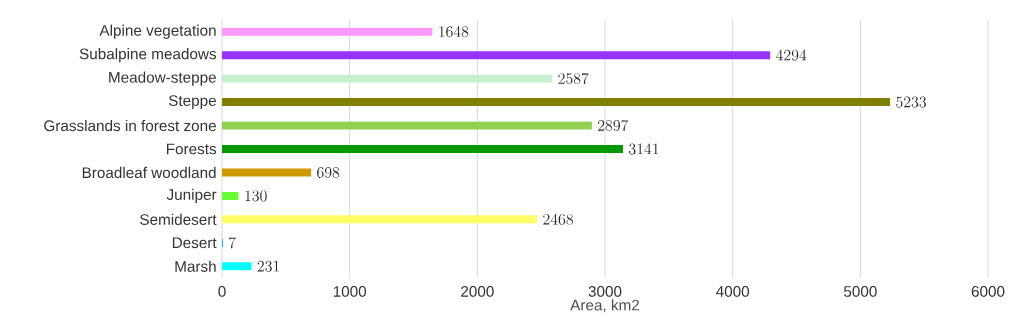 The height and width of the screenshot is (335, 1030). What do you see at coordinates (191, 196) in the screenshot?
I see `y-tick-label: Juniper` at bounding box center [191, 196].